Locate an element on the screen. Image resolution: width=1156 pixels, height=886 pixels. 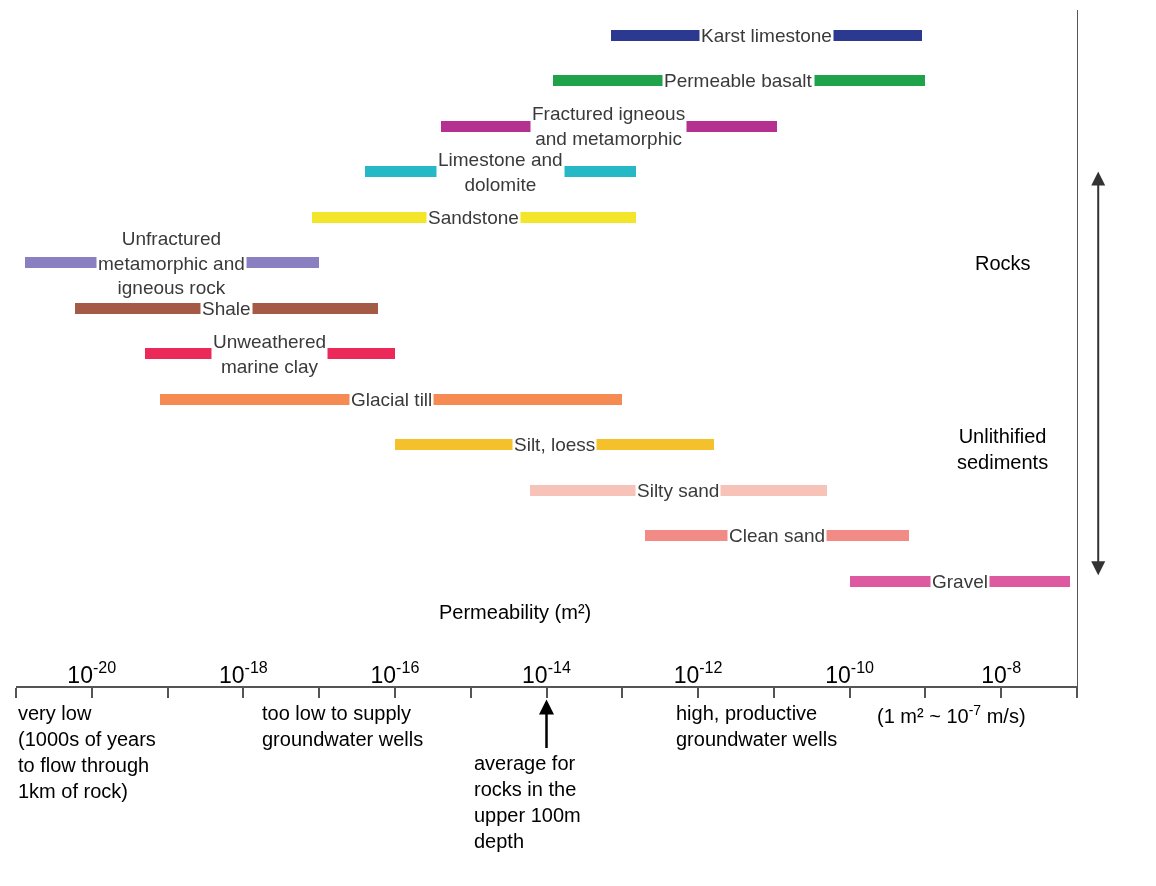
y-tick-label: Shale is located at coordinates (226, 308).